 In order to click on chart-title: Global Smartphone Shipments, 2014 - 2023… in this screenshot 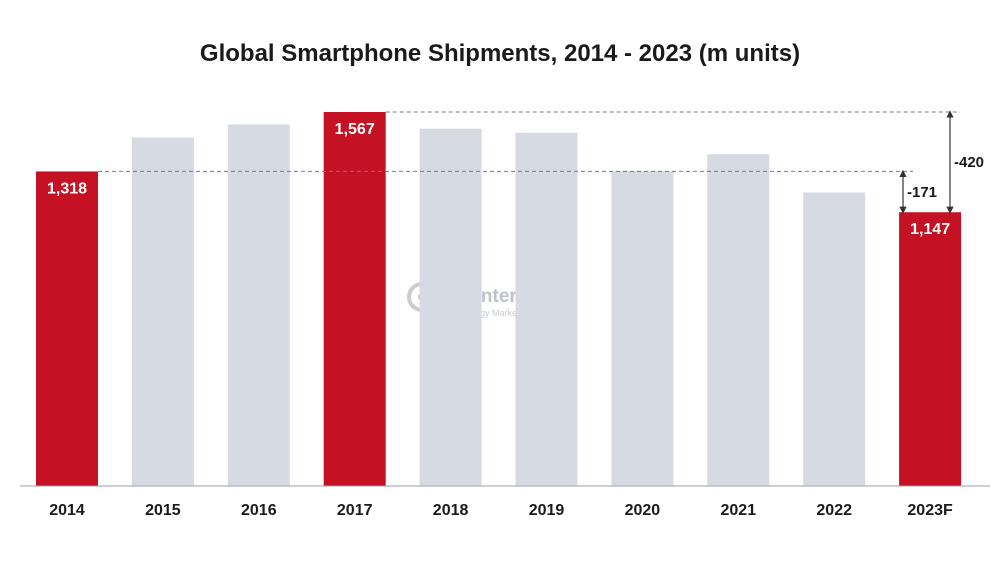, I will do `click(500, 53)`.